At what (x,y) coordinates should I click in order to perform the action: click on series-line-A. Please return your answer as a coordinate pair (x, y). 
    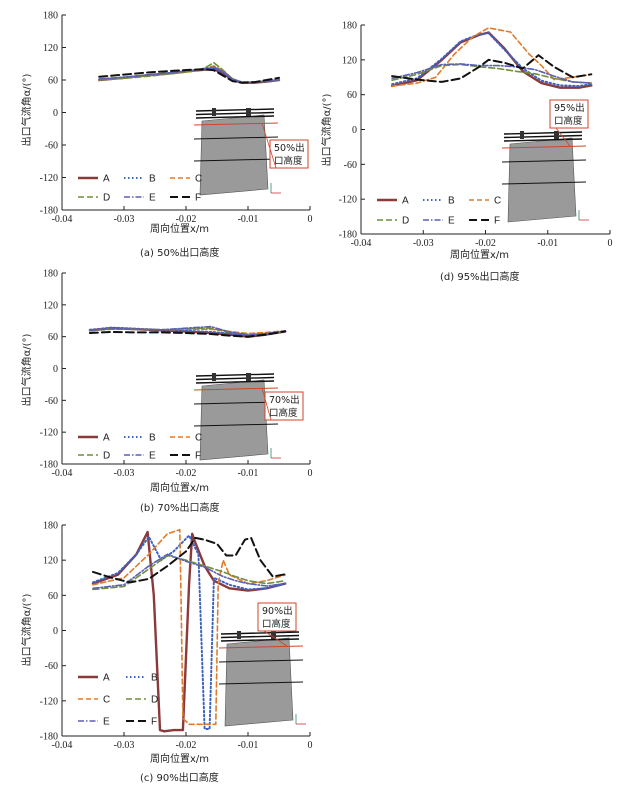
    Looking at the image, I should click on (189, 631).